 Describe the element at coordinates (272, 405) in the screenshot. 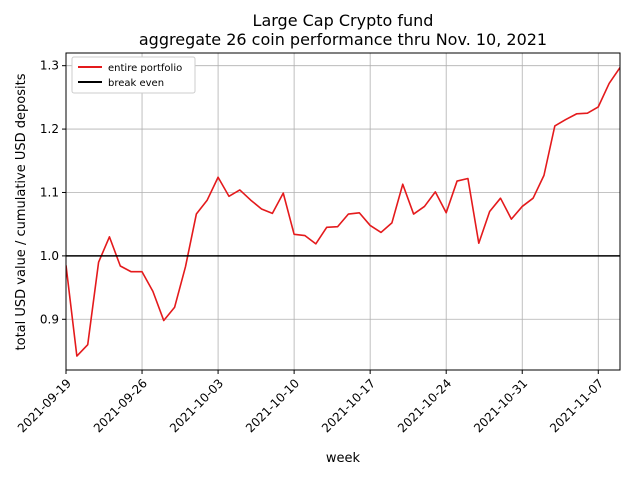

I see `x-tick-label: 2021-10-10` at that location.